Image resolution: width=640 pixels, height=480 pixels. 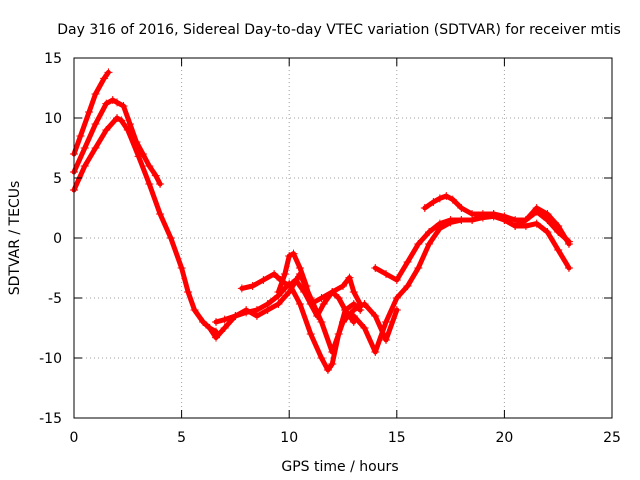 What do you see at coordinates (57, 239) in the screenshot?
I see `y-tick-label: 0` at bounding box center [57, 239].